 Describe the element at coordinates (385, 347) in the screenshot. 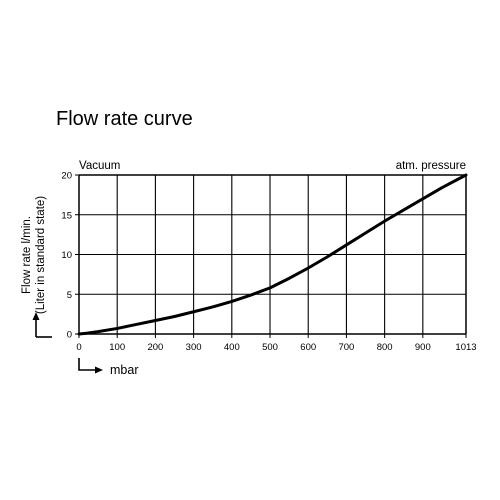

I see `x-tick-label: 800` at that location.